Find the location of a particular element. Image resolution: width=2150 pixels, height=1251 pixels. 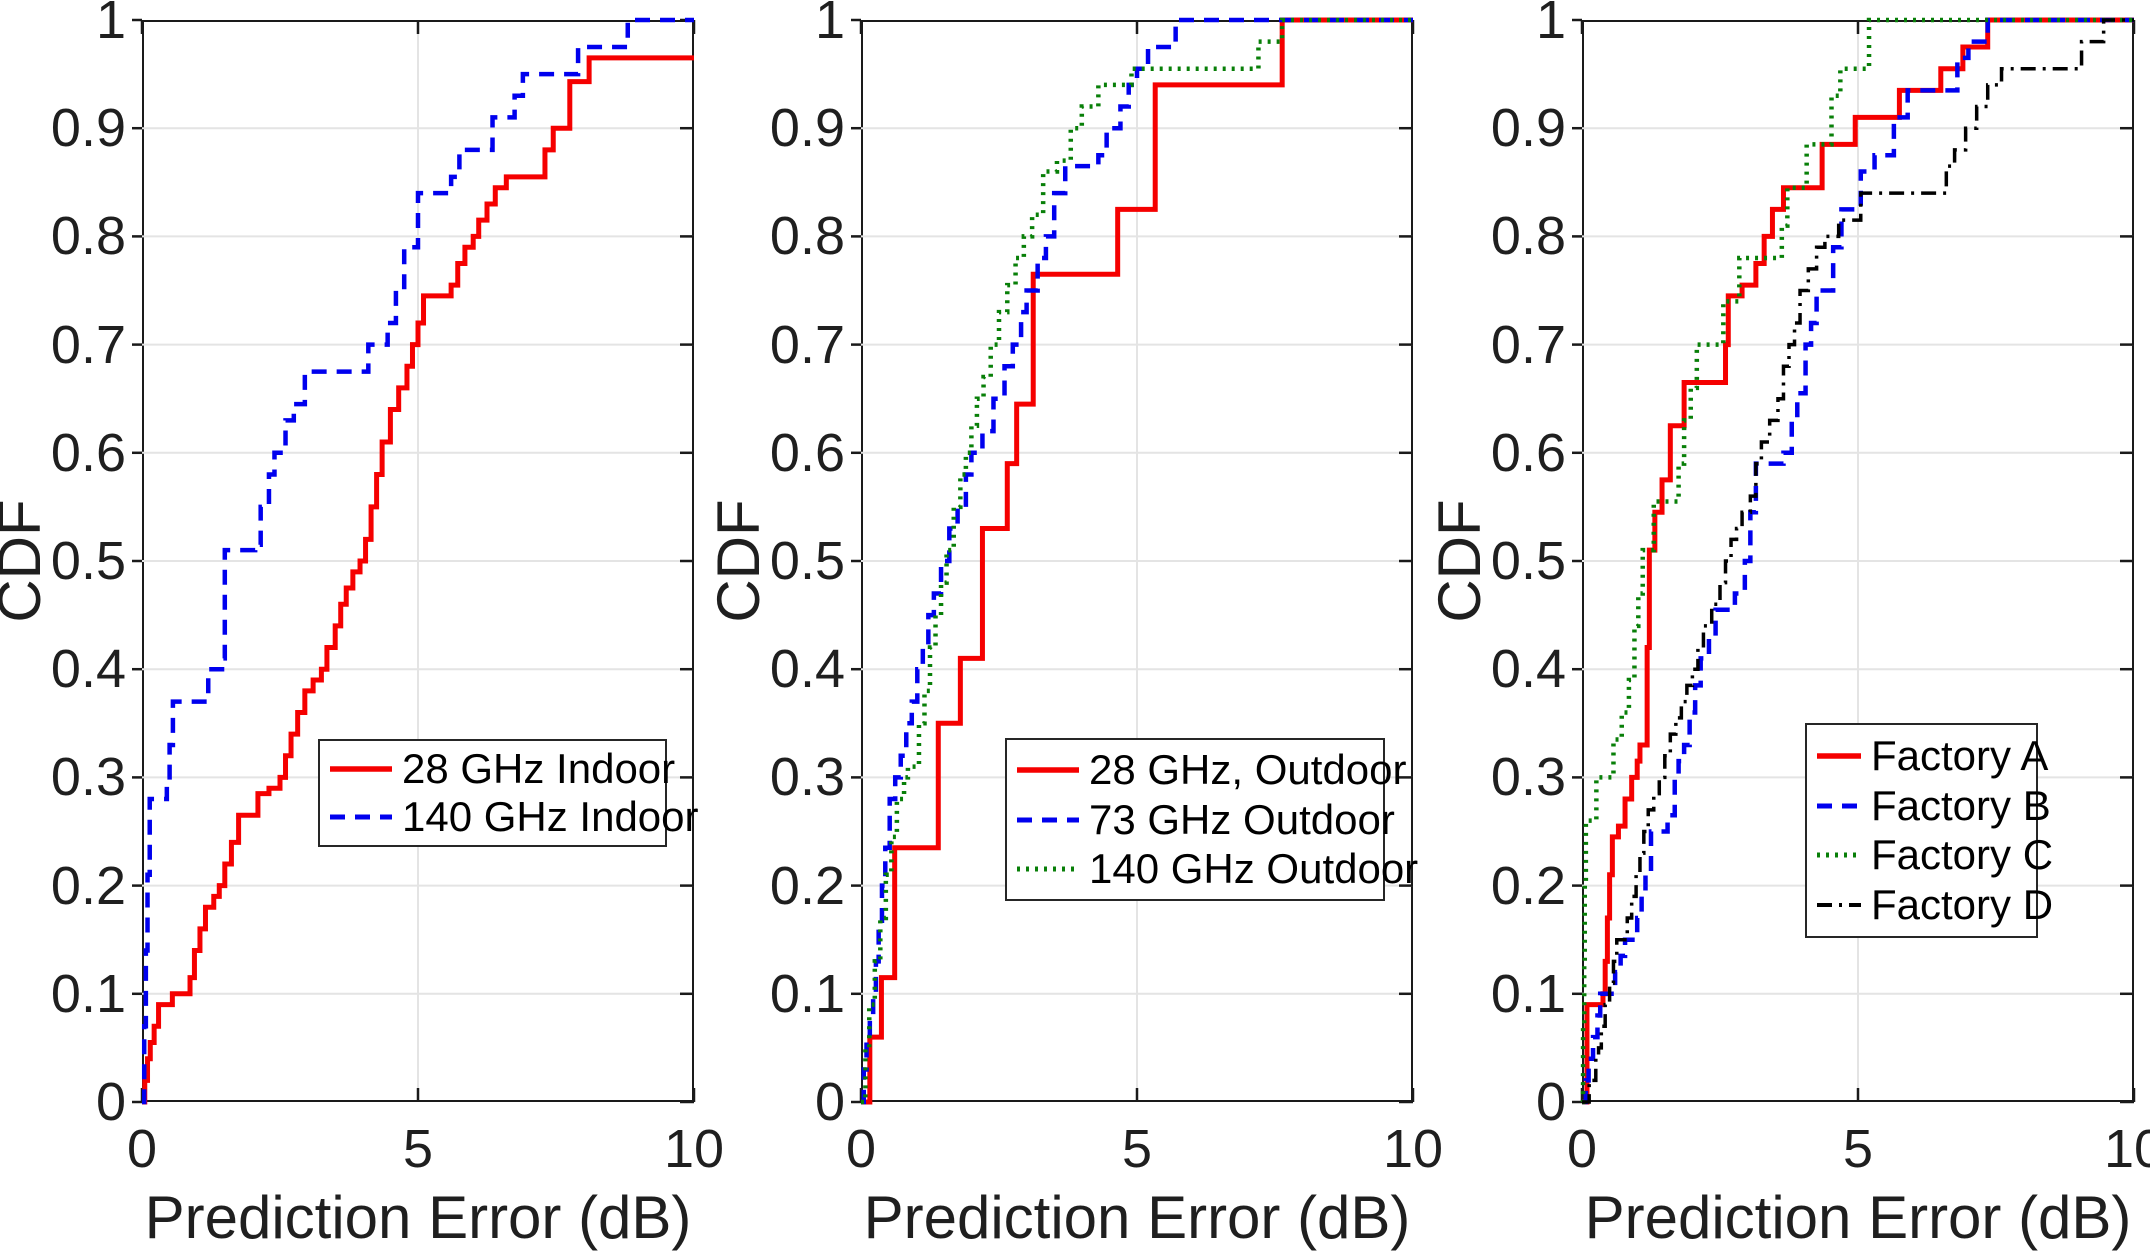

legend-label: 140 GHz Outdoor is located at coordinates (1254, 868).